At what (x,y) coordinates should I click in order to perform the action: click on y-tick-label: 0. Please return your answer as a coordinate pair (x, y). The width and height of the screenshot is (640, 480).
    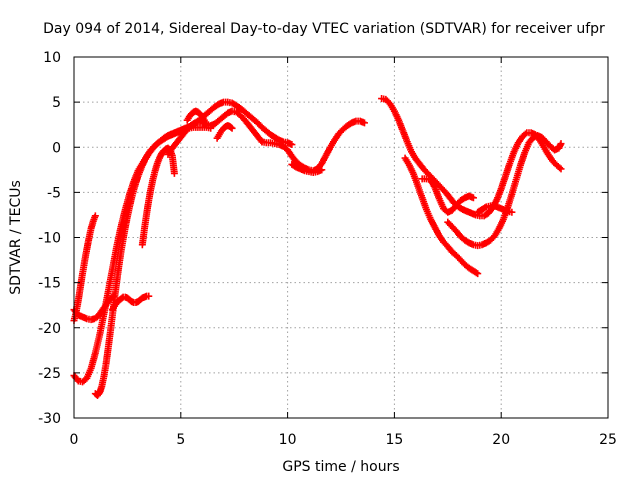
    Looking at the image, I should click on (56, 148).